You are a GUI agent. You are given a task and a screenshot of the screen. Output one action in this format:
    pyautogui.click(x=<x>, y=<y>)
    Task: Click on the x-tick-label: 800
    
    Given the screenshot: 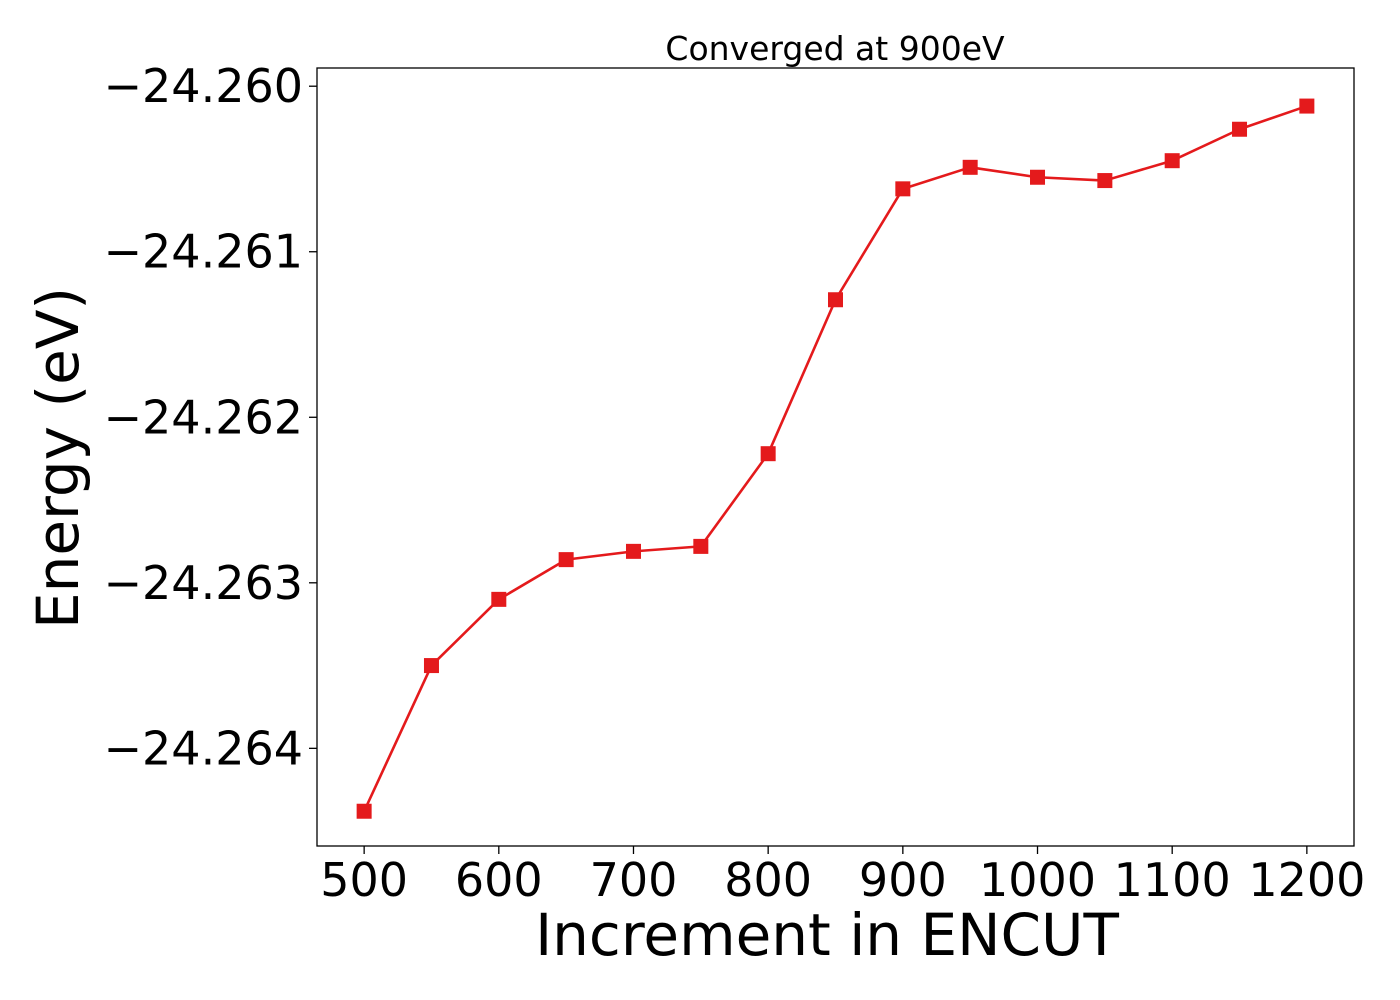 What is the action you would take?
    pyautogui.click(x=768, y=880)
    